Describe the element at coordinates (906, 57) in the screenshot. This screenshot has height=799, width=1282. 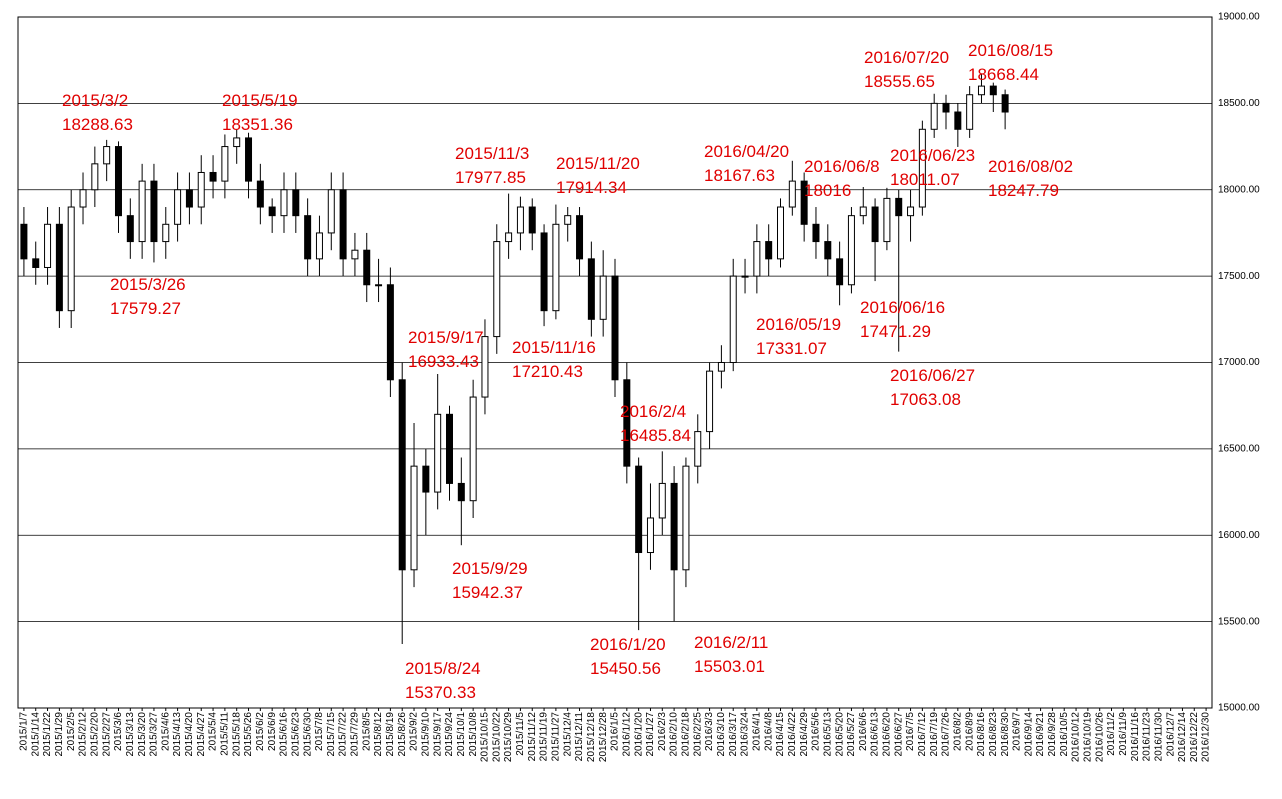
I see `annotation-date: 2016/07/20` at that location.